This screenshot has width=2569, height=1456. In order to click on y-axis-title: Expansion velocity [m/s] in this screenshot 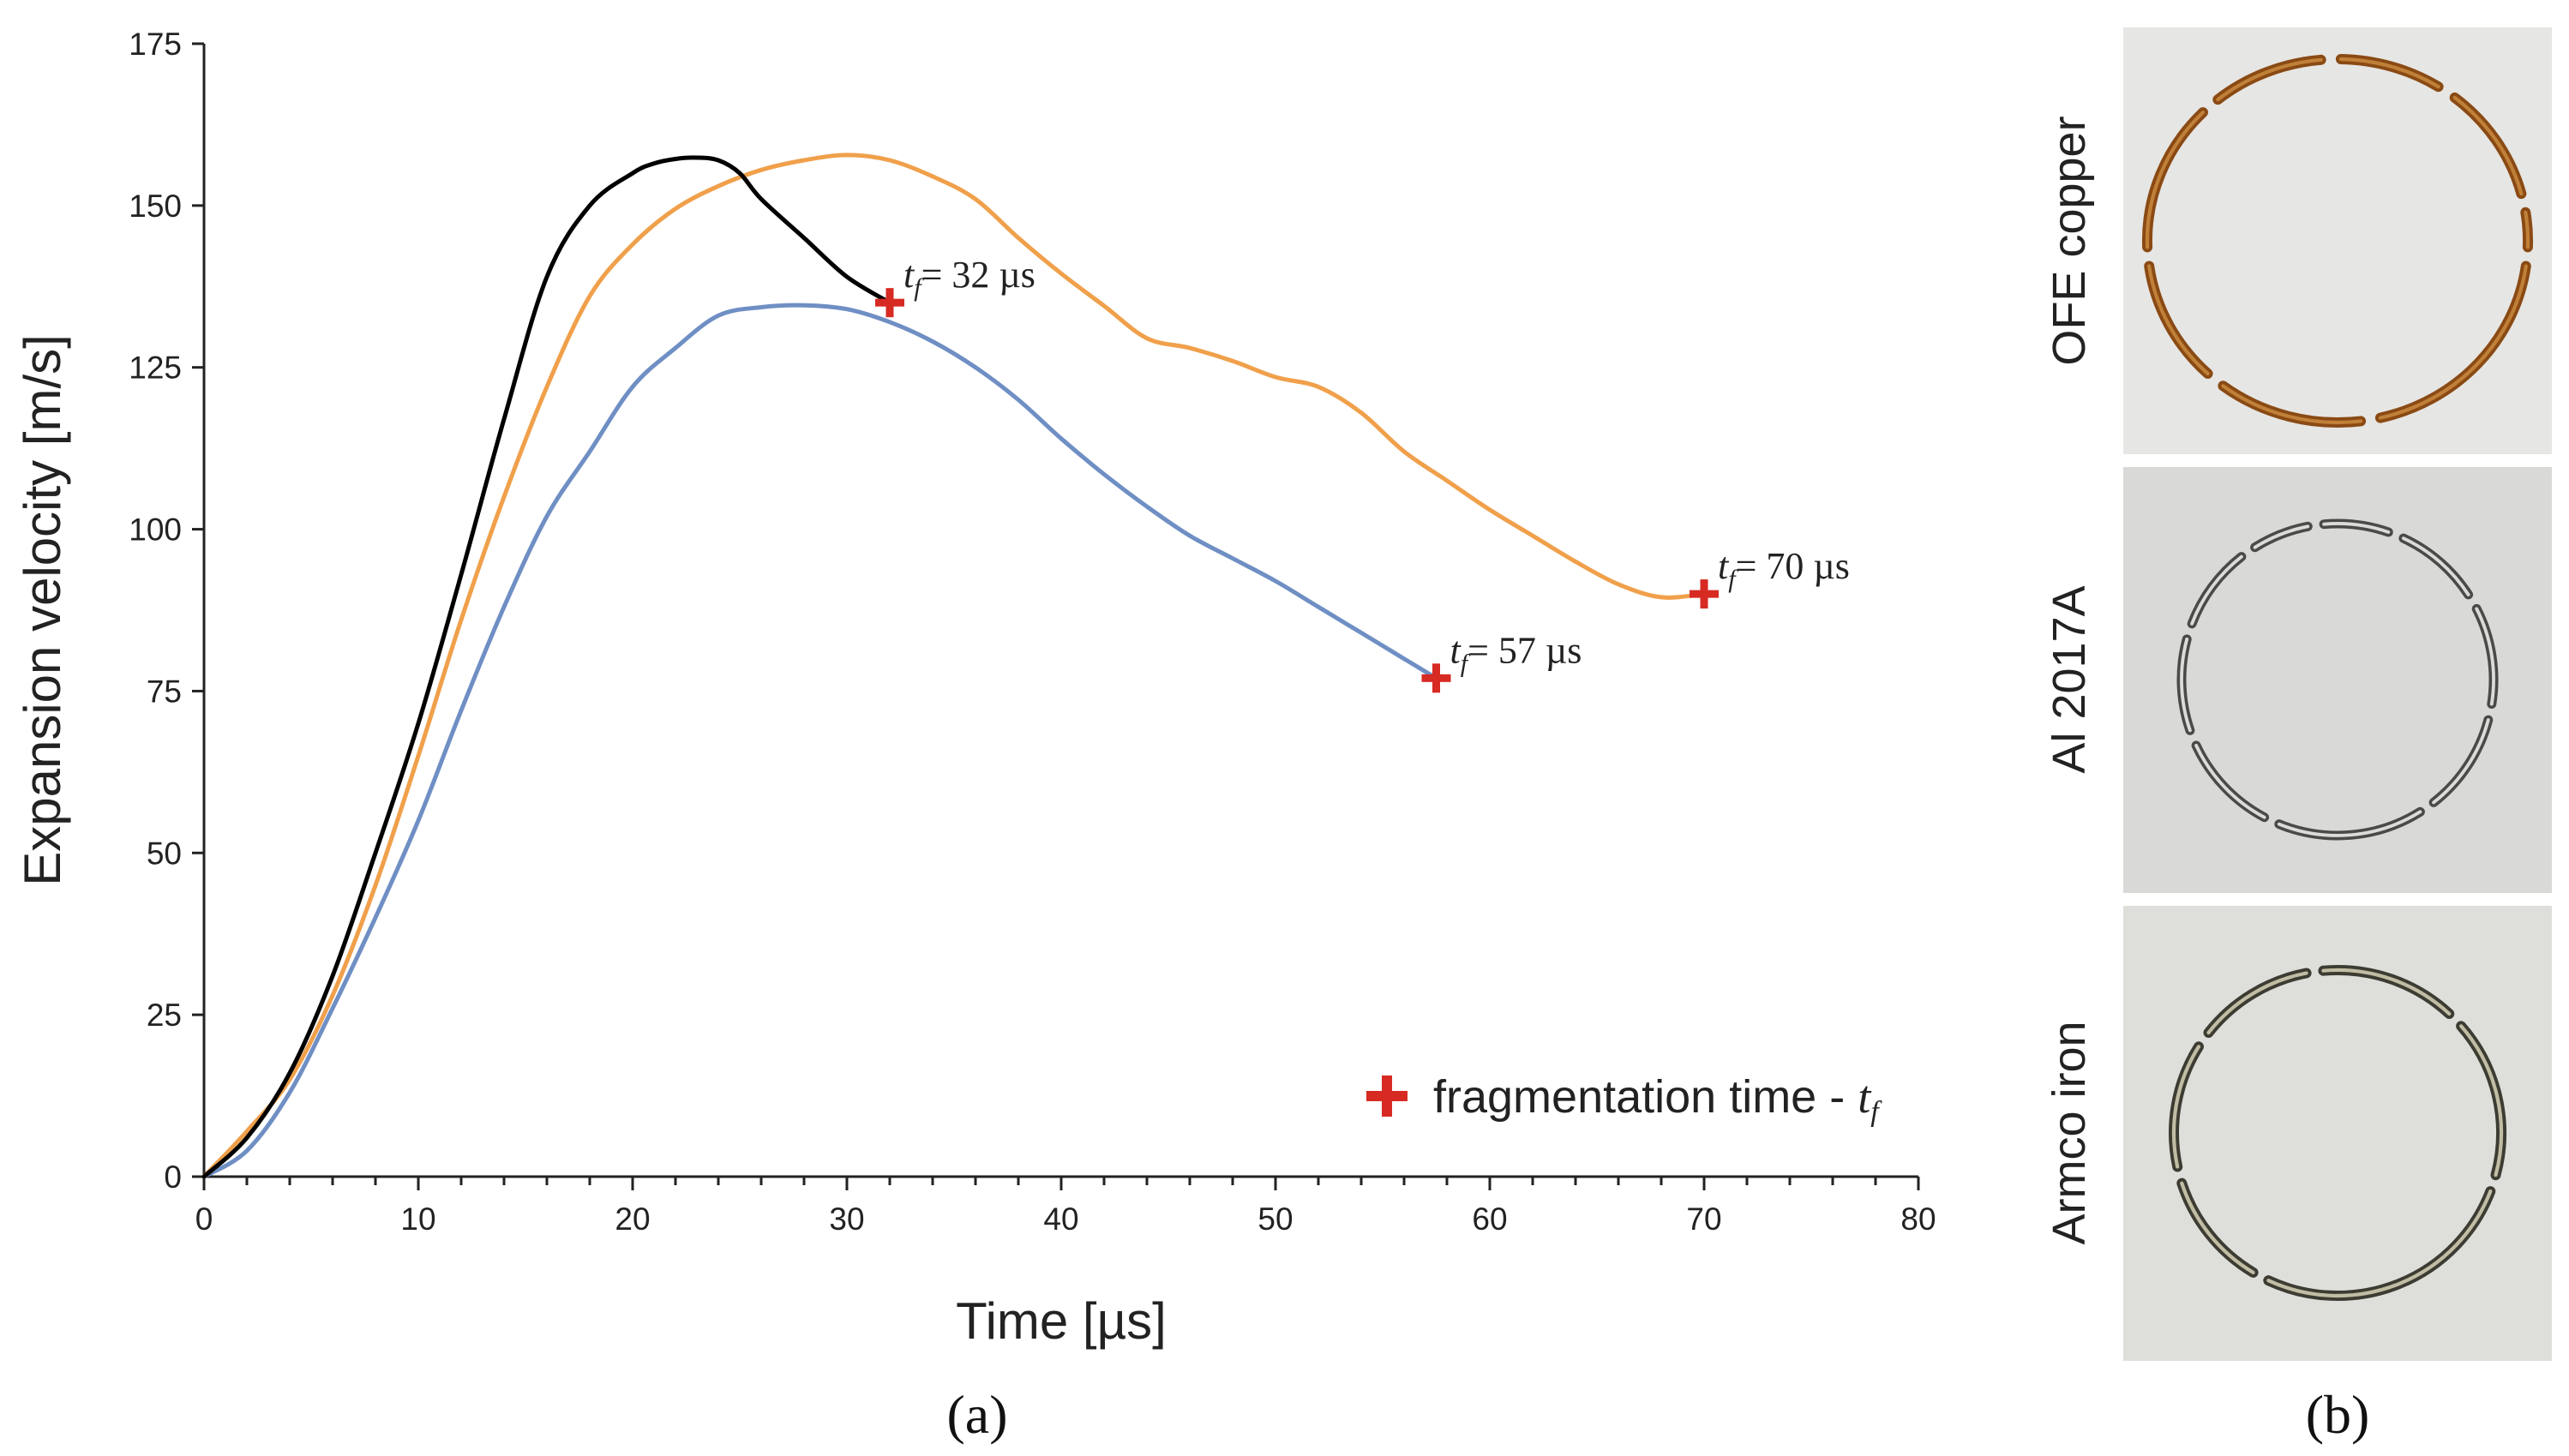, I will do `click(42, 610)`.